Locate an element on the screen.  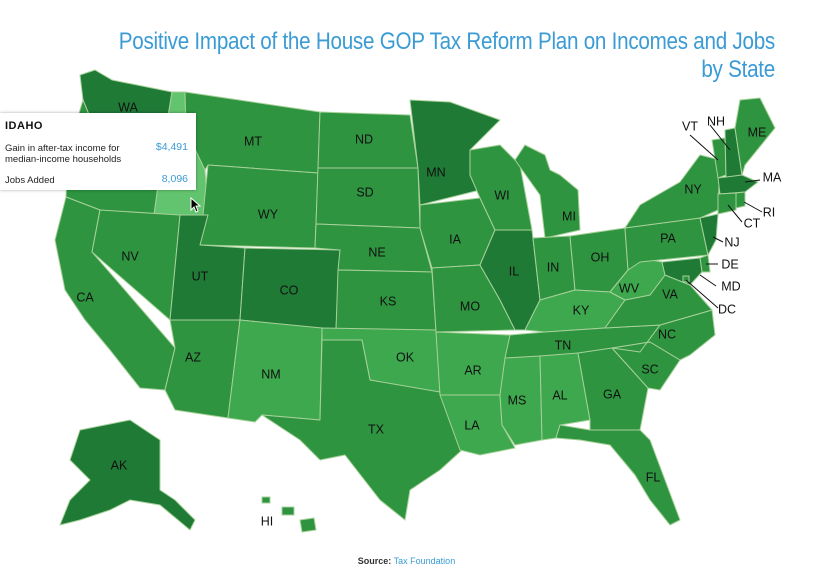
state-CO is located at coordinates (290, 289).